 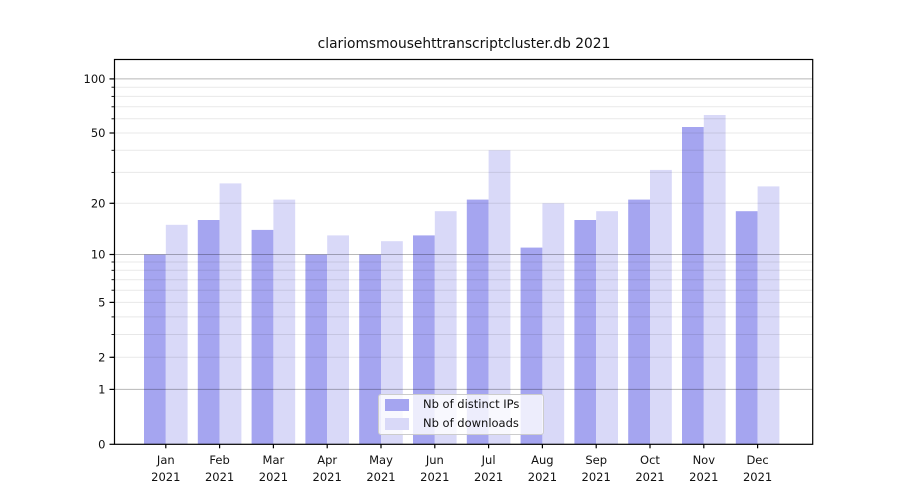 What do you see at coordinates (471, 404) in the screenshot?
I see `legend-label-distinct-ips: Nb of distinct IPs` at bounding box center [471, 404].